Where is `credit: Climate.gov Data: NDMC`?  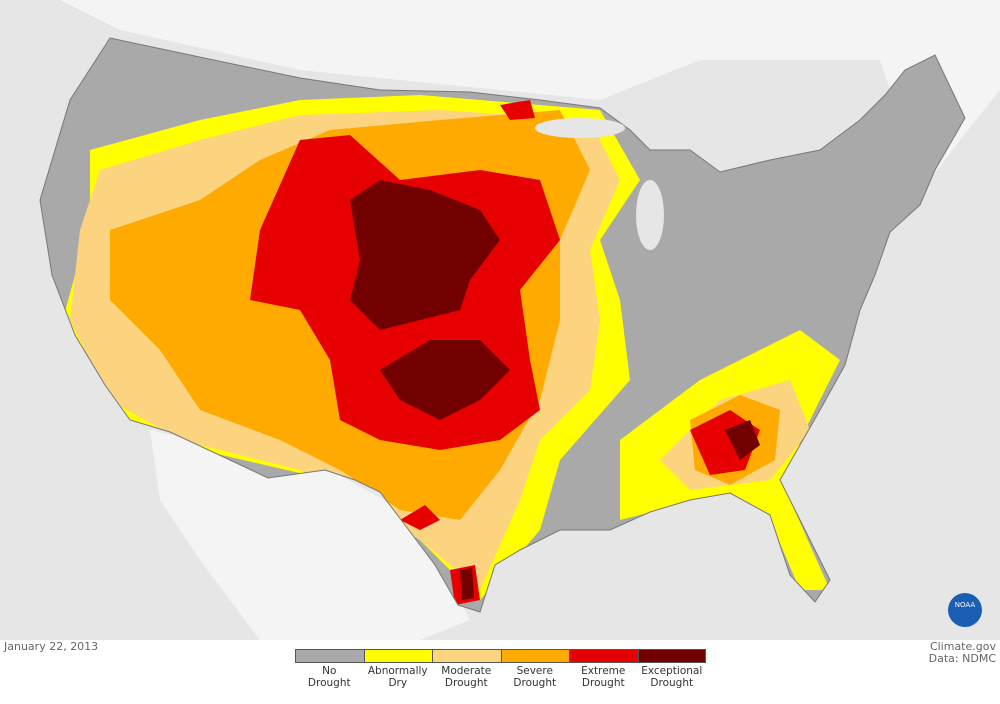
credit: Climate.gov Data: NDMC is located at coordinates (962, 653).